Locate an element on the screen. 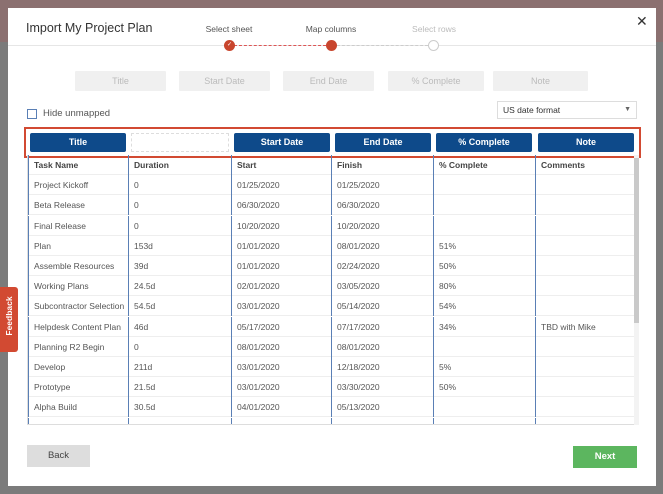 This screenshot has height=494, width=663. hide-unmapped-checkbox is located at coordinates (32, 114).